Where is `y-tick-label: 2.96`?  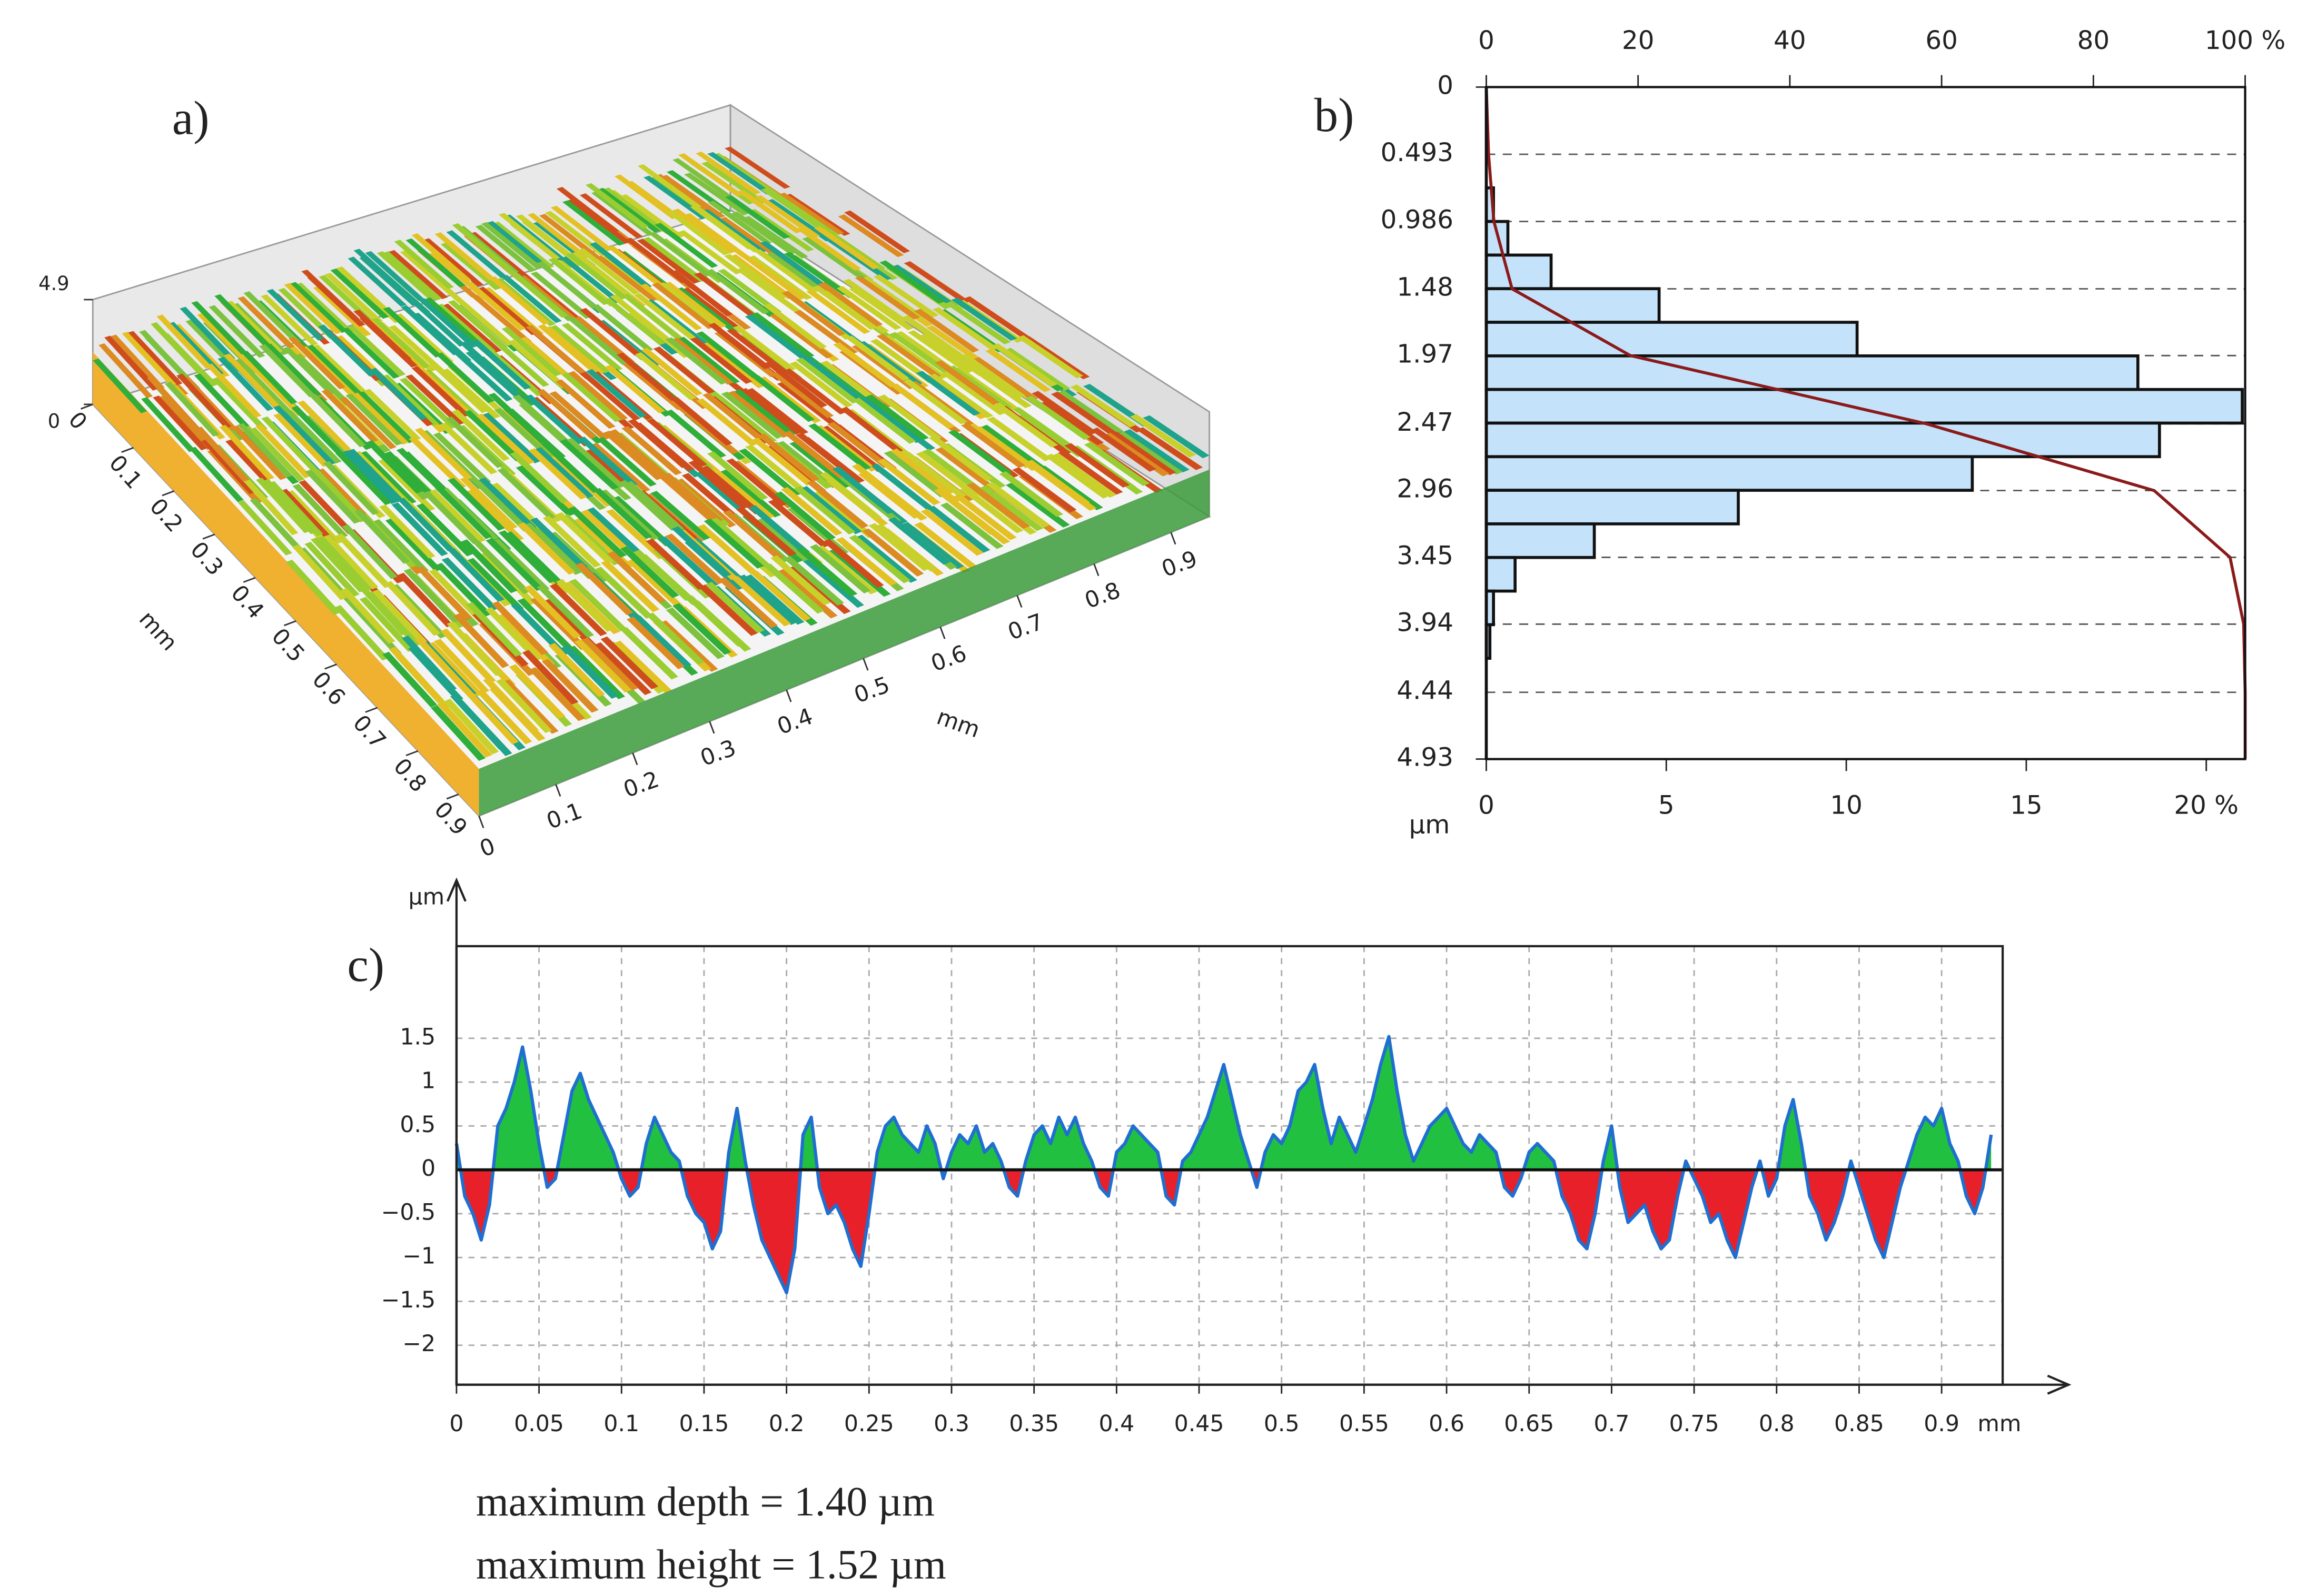
y-tick-label: 2.96 is located at coordinates (1425, 489).